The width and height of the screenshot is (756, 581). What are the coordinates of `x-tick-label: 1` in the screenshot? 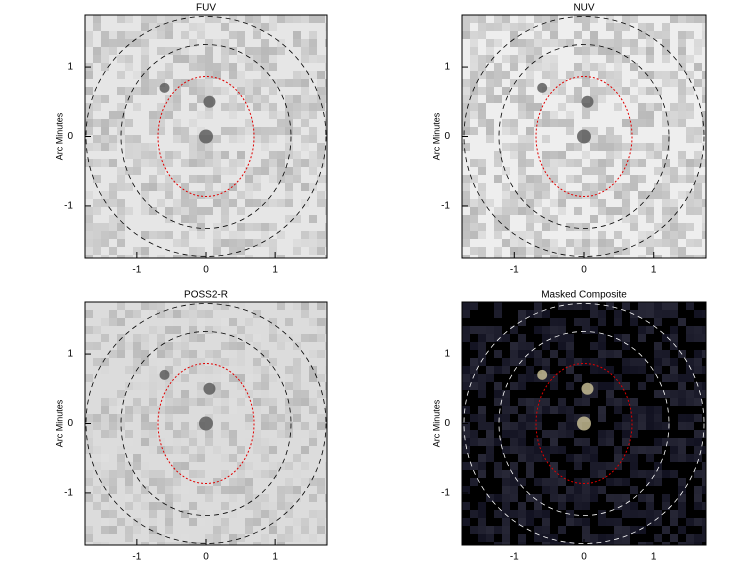 It's located at (654, 270).